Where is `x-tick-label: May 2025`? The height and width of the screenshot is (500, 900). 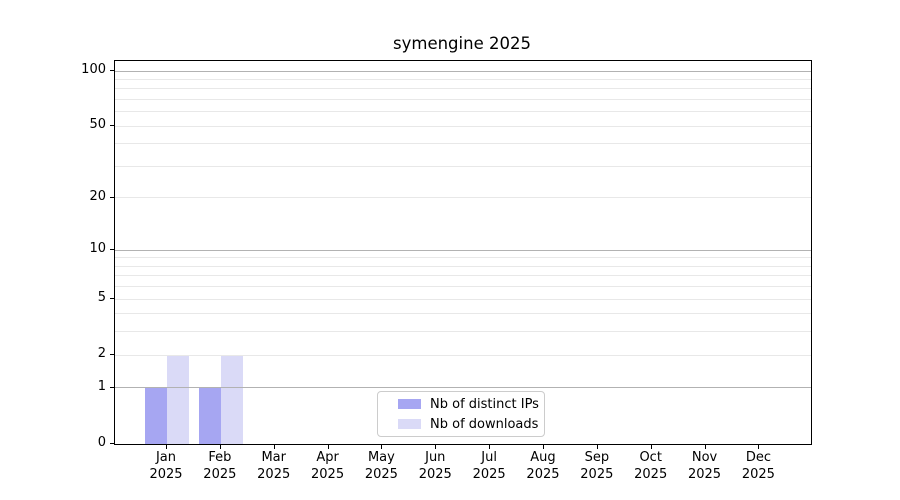
x-tick-label: May 2025 is located at coordinates (381, 466).